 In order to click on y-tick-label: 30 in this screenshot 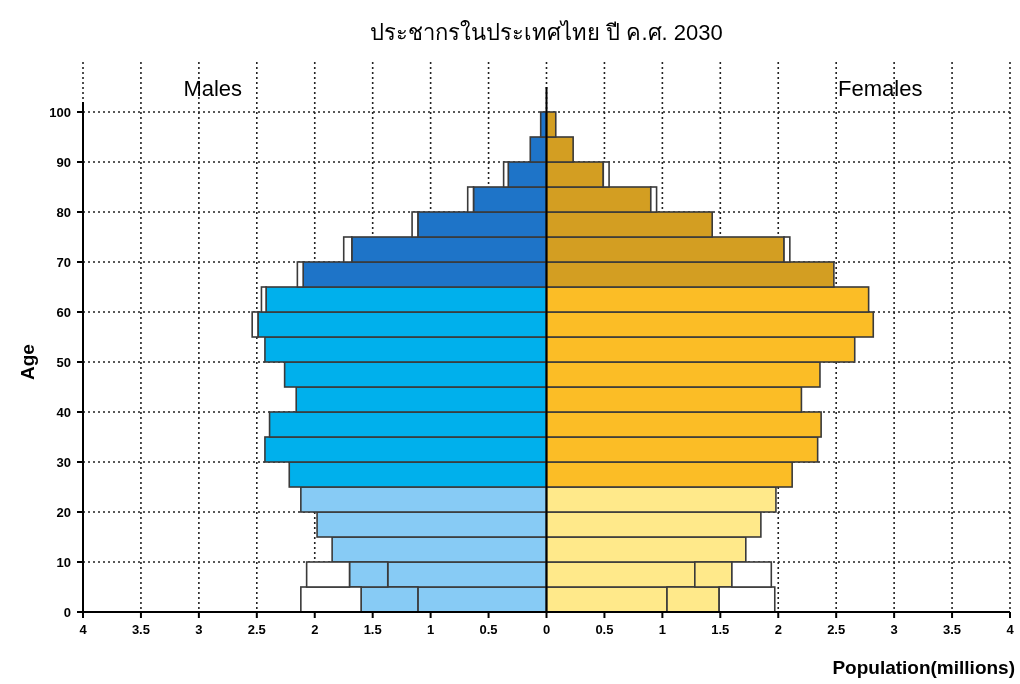, I will do `click(63, 462)`.